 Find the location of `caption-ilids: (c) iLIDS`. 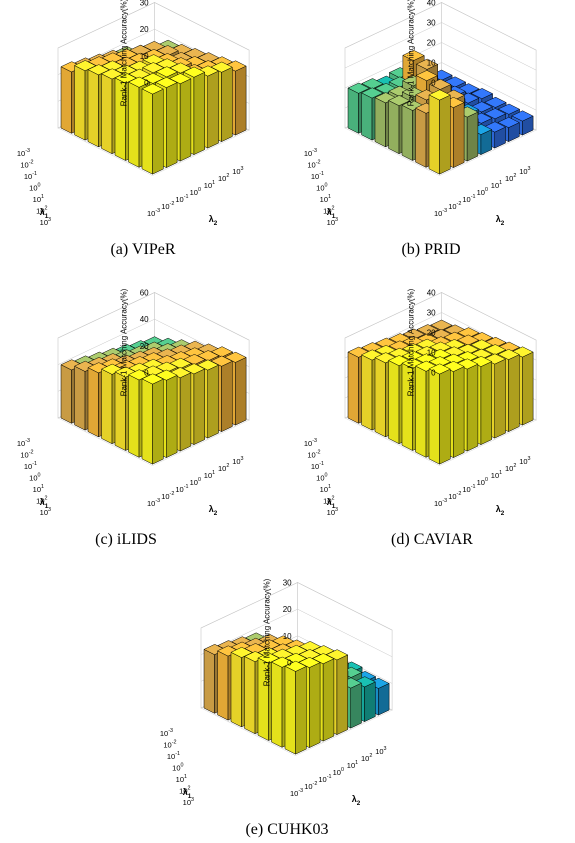

caption-ilids: (c) iLIDS is located at coordinates (126, 540).